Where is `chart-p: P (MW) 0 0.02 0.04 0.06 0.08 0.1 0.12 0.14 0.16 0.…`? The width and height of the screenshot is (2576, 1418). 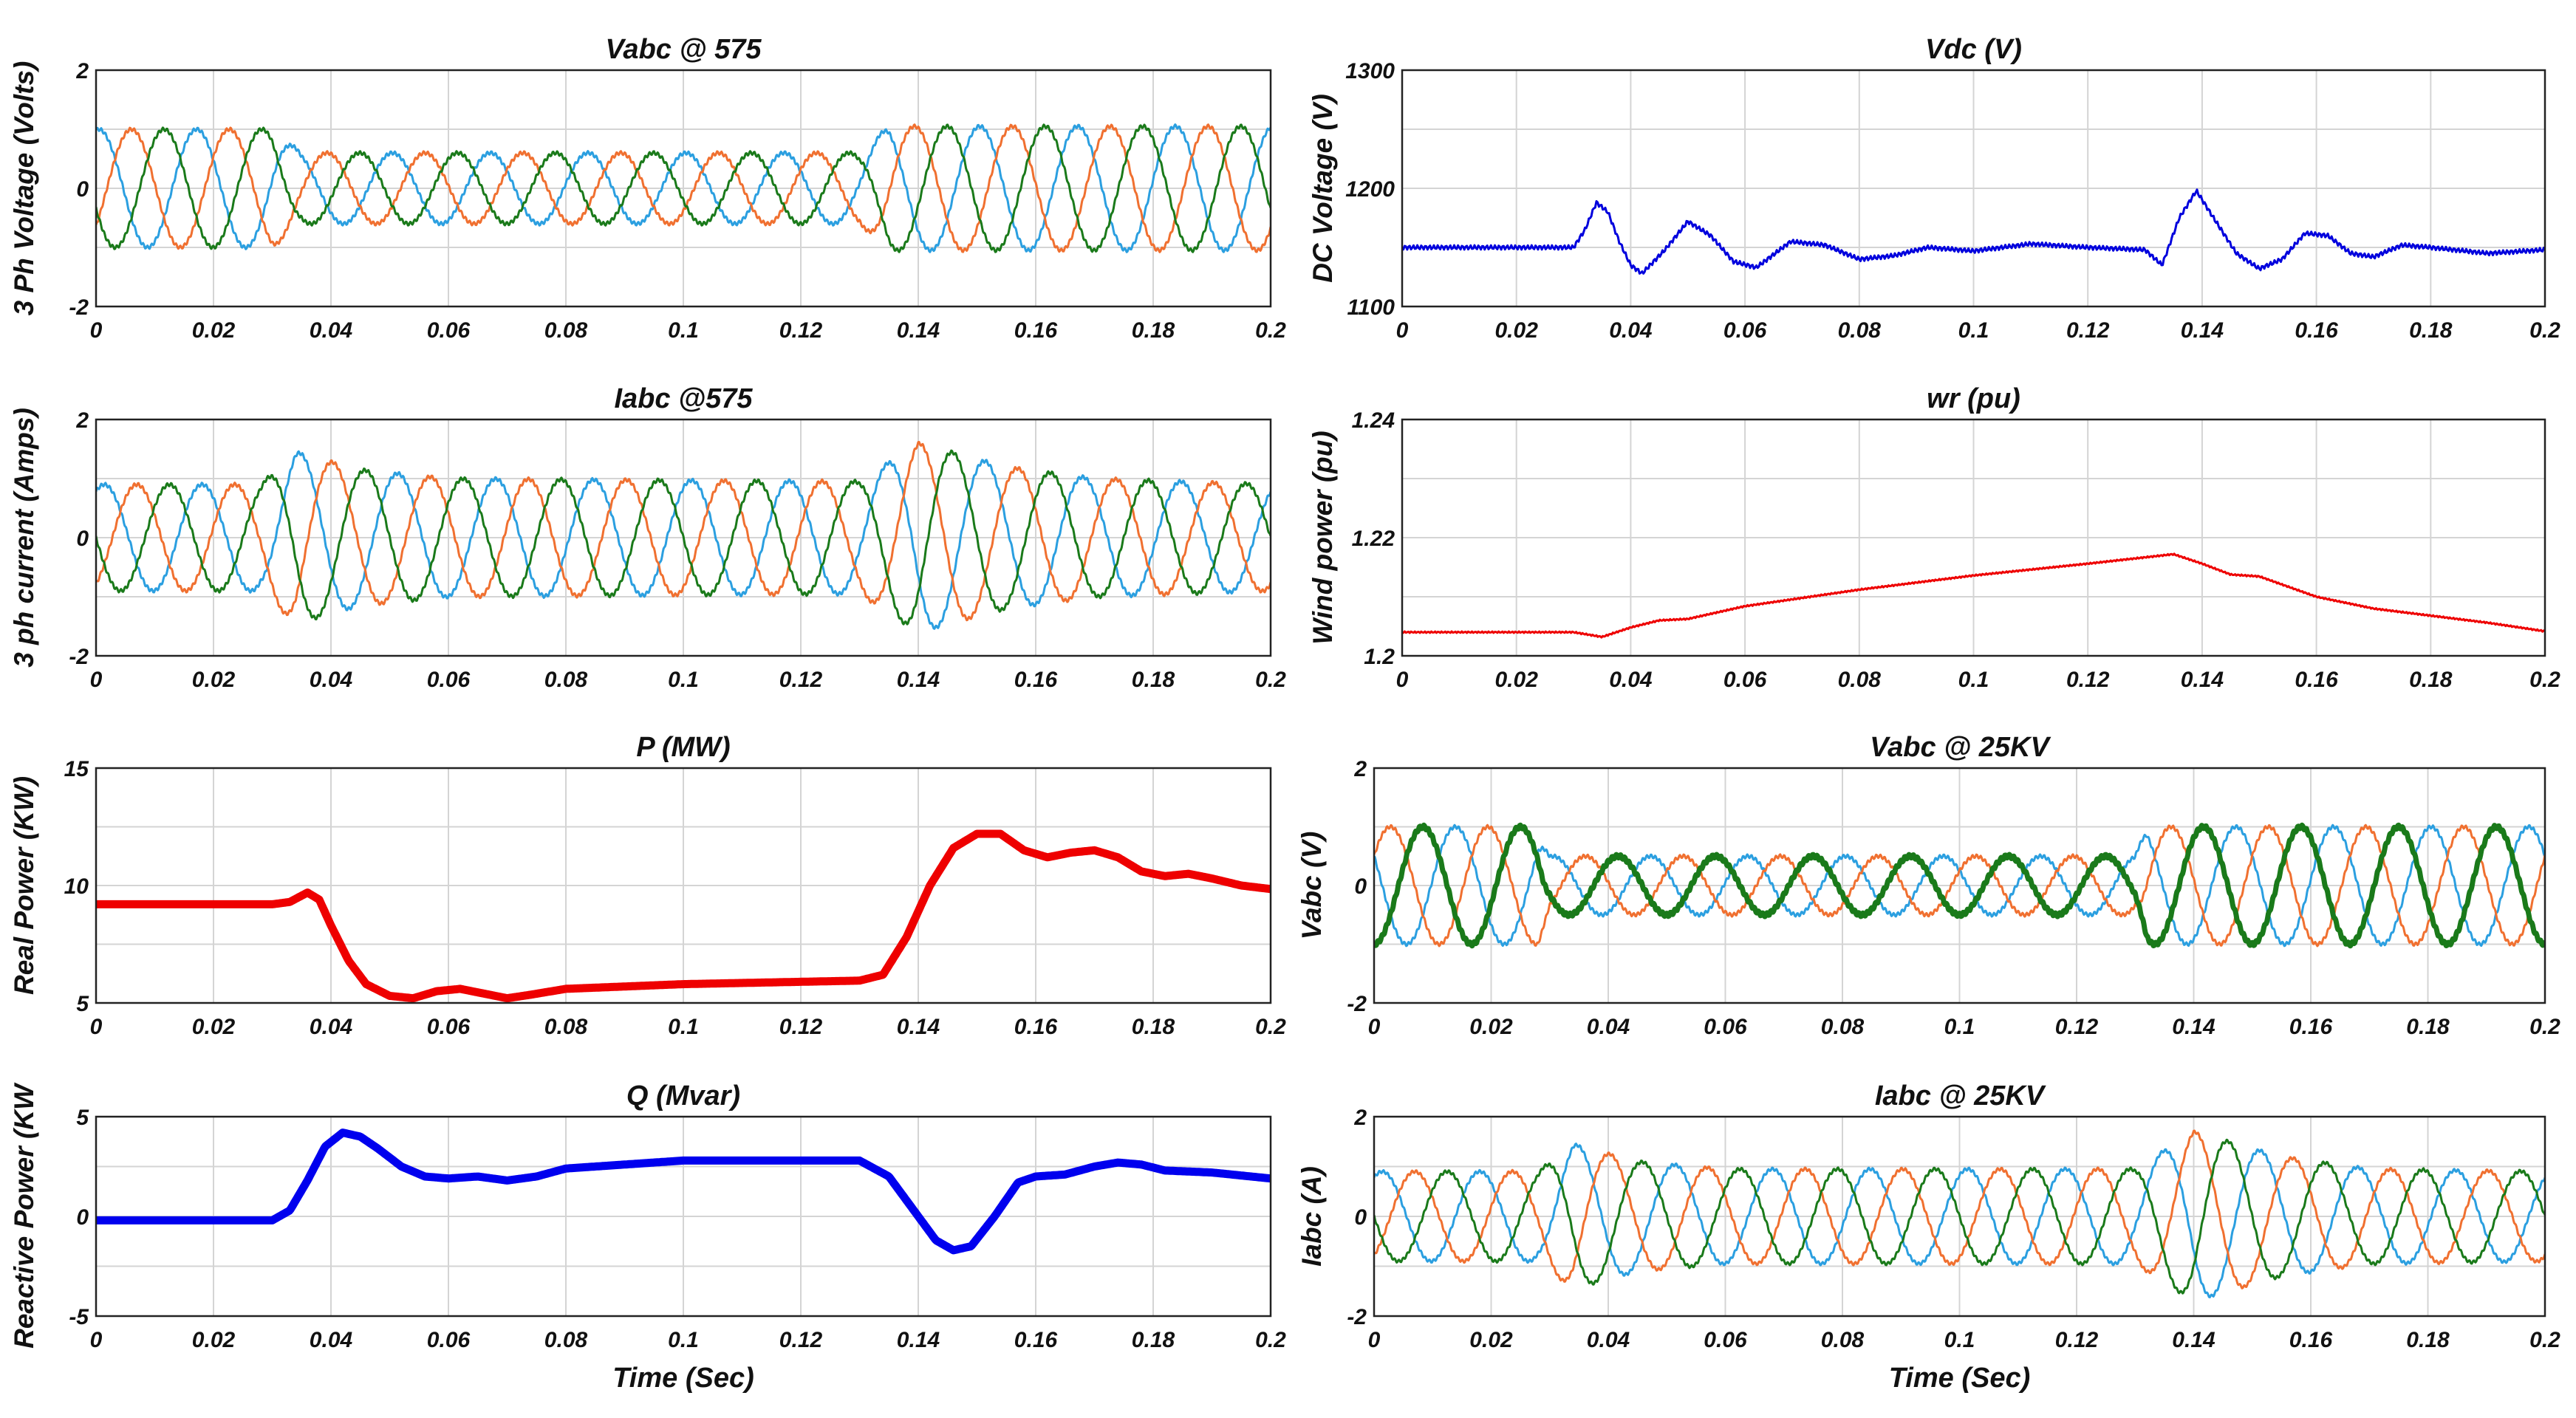 chart-p: P (MW) 0 0.02 0.04 0.06 0.08 0.1 0.12 0.14 0.16 0.… is located at coordinates (648, 885).